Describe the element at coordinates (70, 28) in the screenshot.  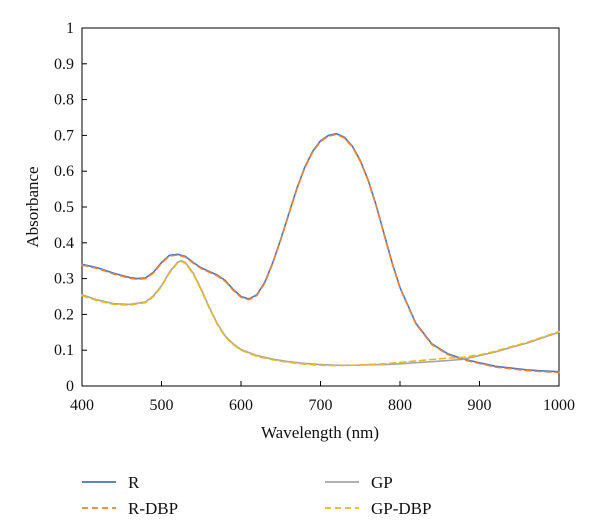
I see `y-tick-label: 1` at that location.